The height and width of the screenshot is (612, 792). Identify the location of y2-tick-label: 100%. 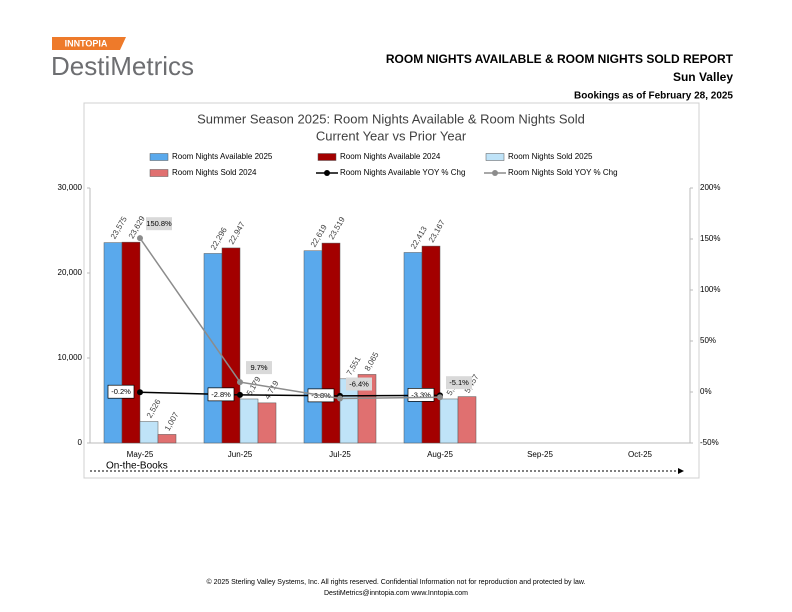
(710, 289).